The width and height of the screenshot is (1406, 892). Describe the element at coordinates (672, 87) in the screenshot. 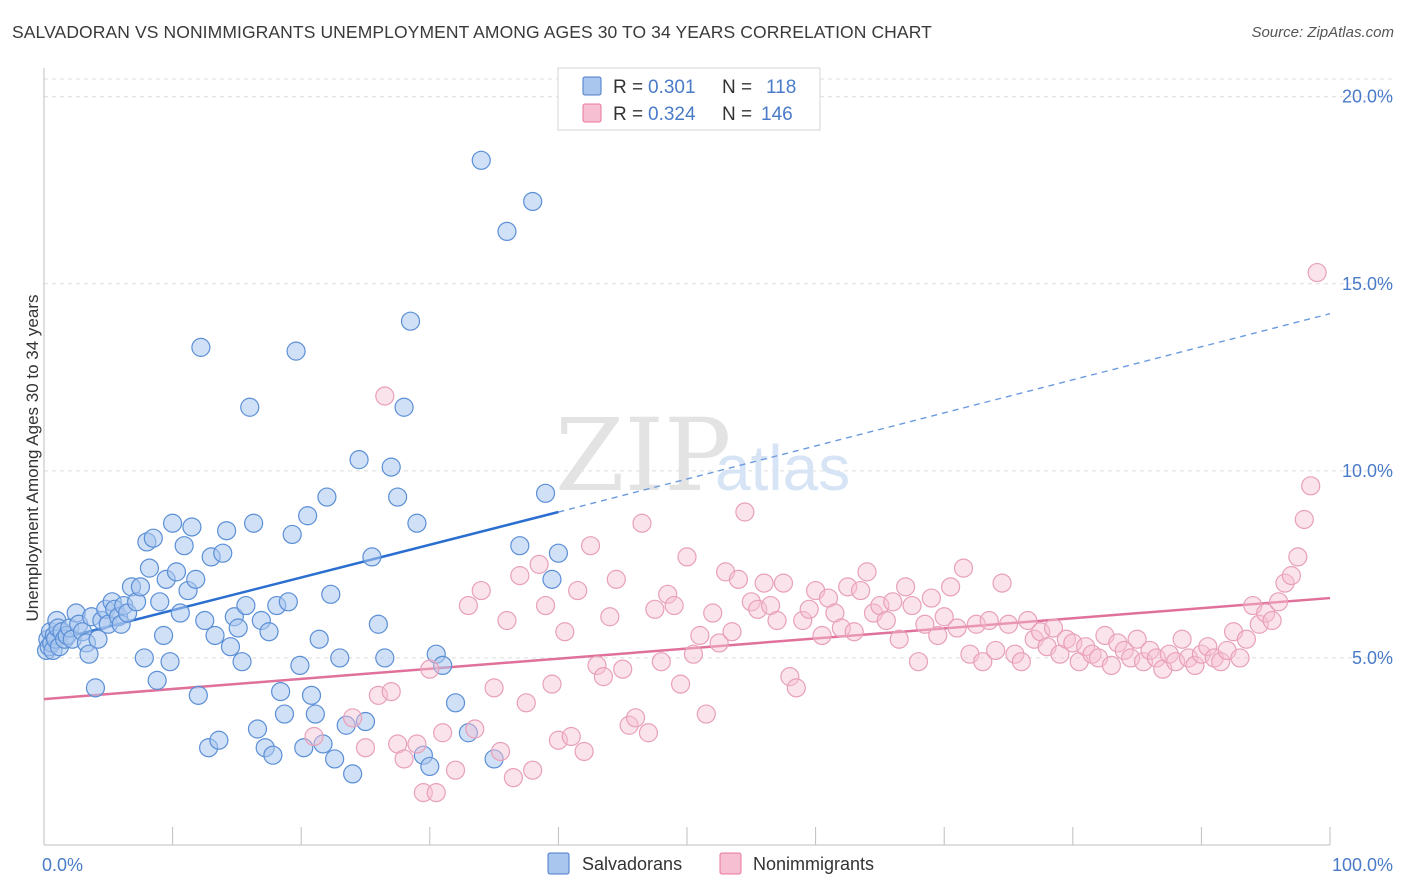

I see `legend-r-value-1: 0.301` at that location.